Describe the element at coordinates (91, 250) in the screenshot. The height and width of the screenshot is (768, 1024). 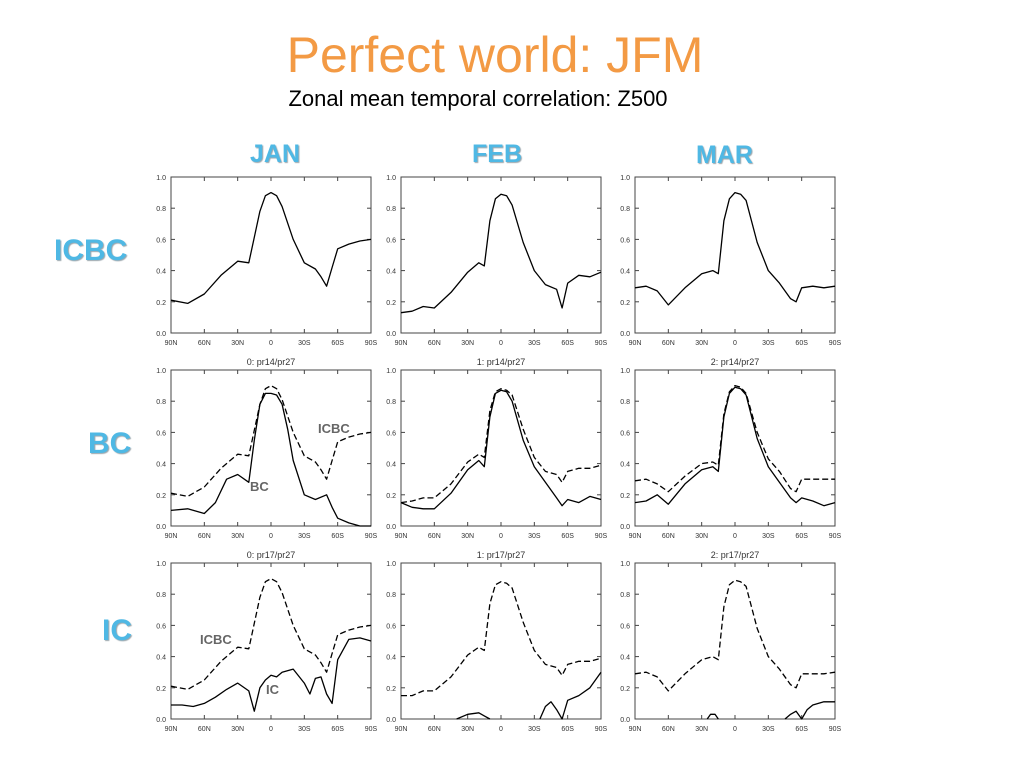
I see `row-label-icbc: ICBC` at that location.